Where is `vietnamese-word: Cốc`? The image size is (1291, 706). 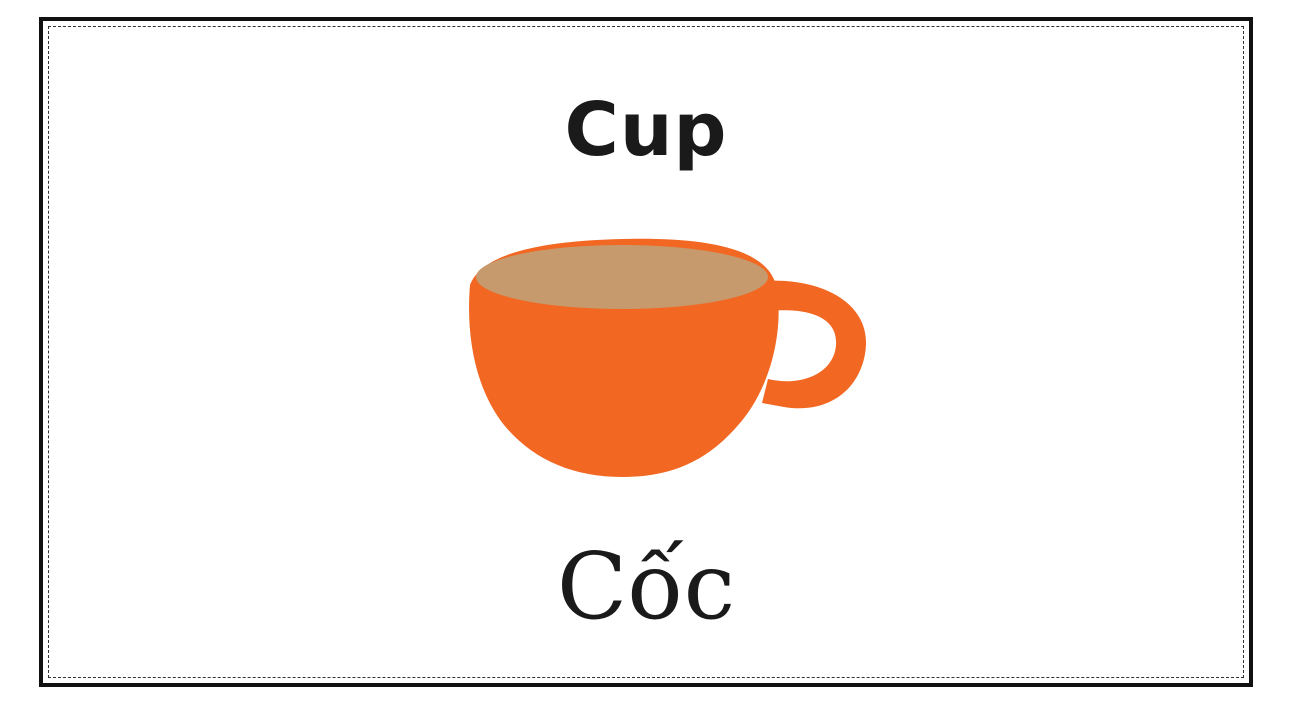 vietnamese-word: Cốc is located at coordinates (646, 586).